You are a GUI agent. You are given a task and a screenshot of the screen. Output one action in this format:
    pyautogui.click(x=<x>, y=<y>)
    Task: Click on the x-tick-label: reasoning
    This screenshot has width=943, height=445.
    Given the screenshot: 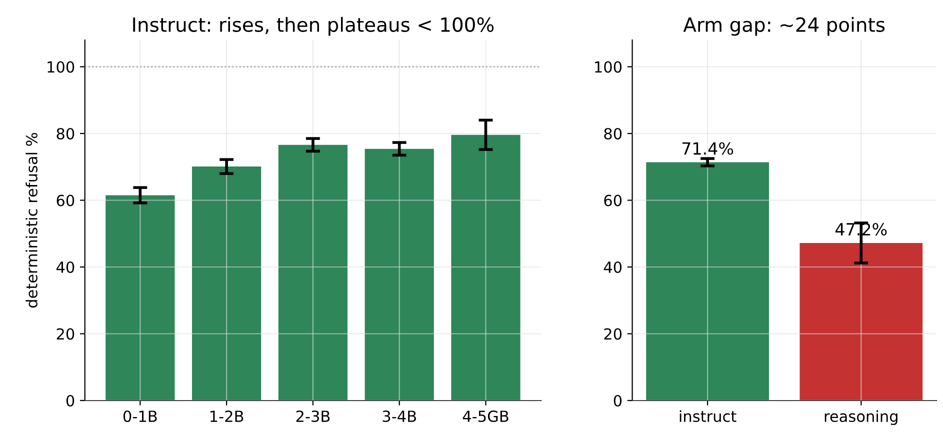 What is the action you would take?
    pyautogui.click(x=861, y=418)
    